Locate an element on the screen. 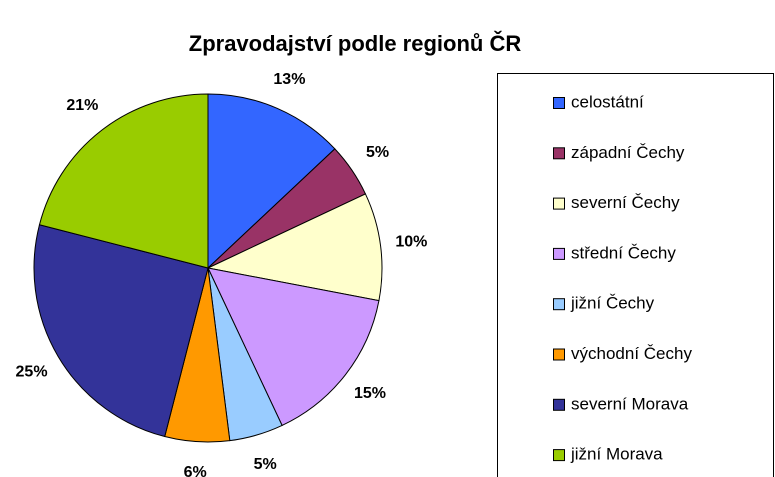 This screenshot has height=477, width=775. legend-label: východní Čechy is located at coordinates (631, 353).